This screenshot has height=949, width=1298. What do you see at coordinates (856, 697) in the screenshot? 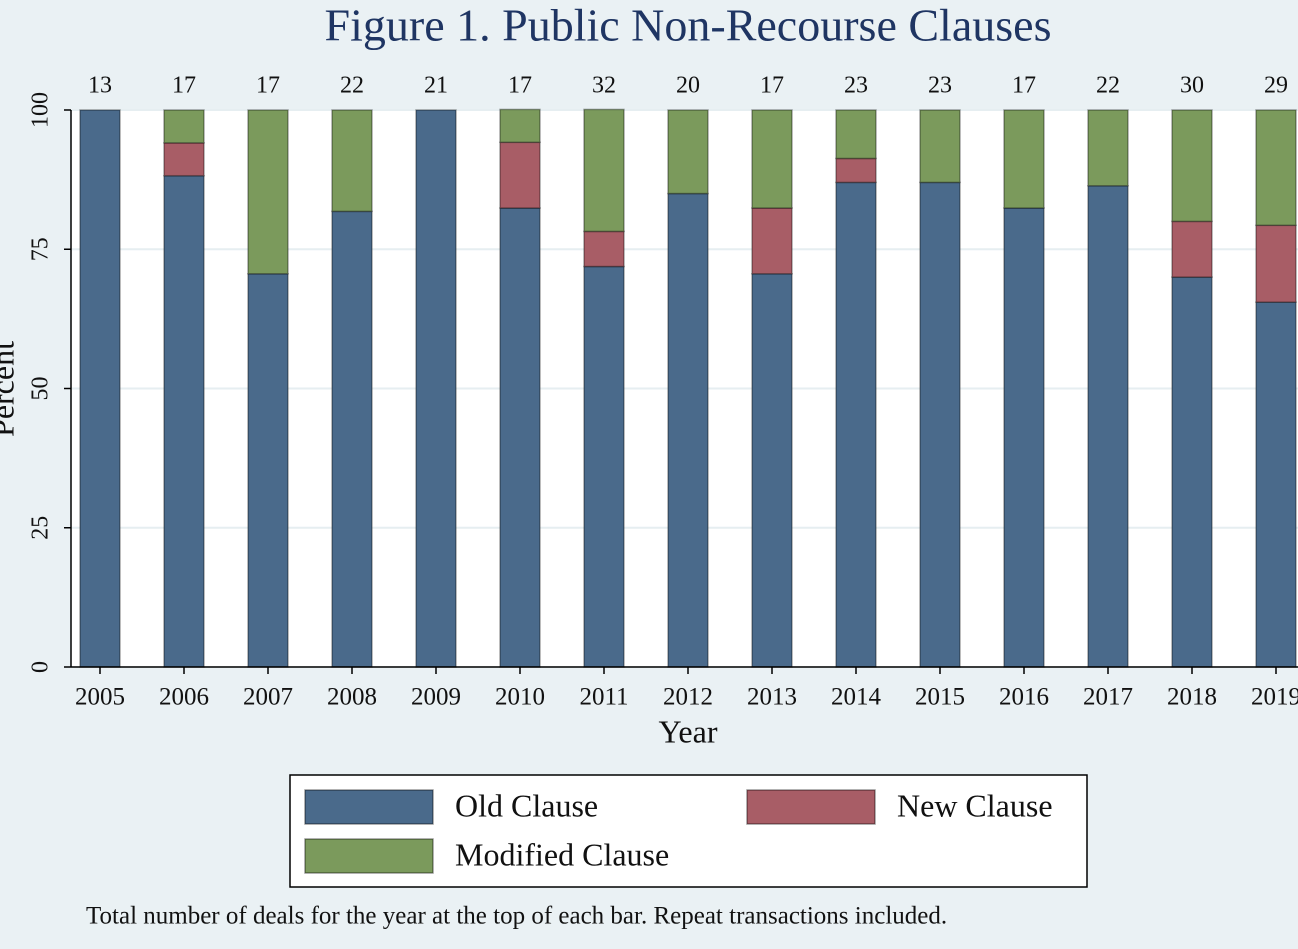
I see `x-tick-label: 2014` at bounding box center [856, 697].